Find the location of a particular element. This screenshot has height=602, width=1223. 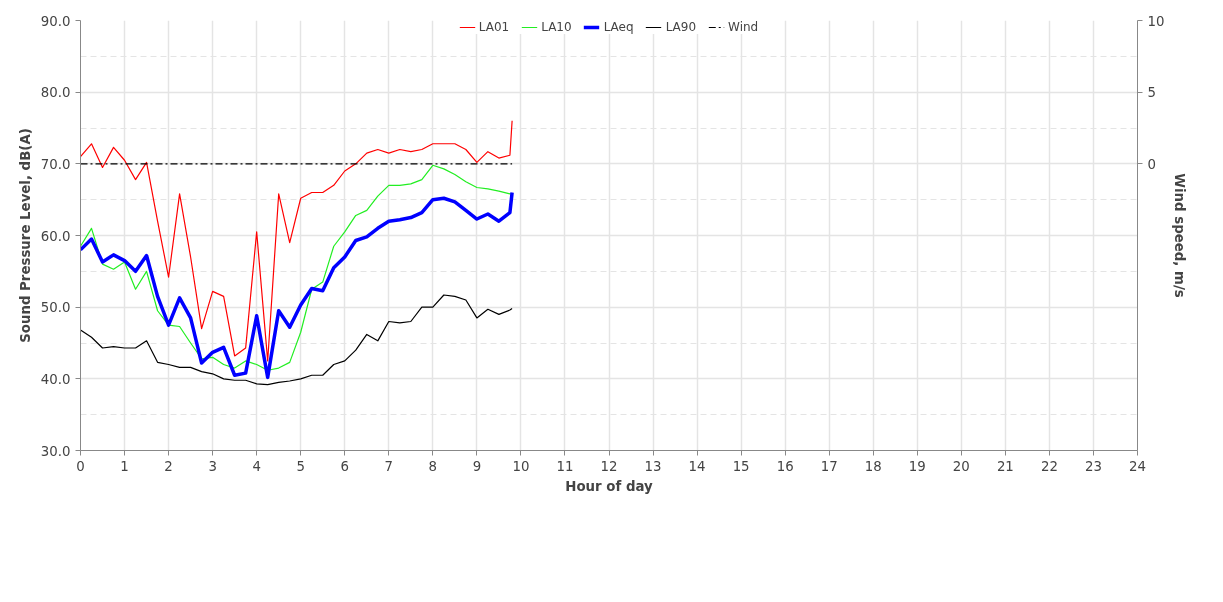

x-tick-label: 12 is located at coordinates (609, 466).